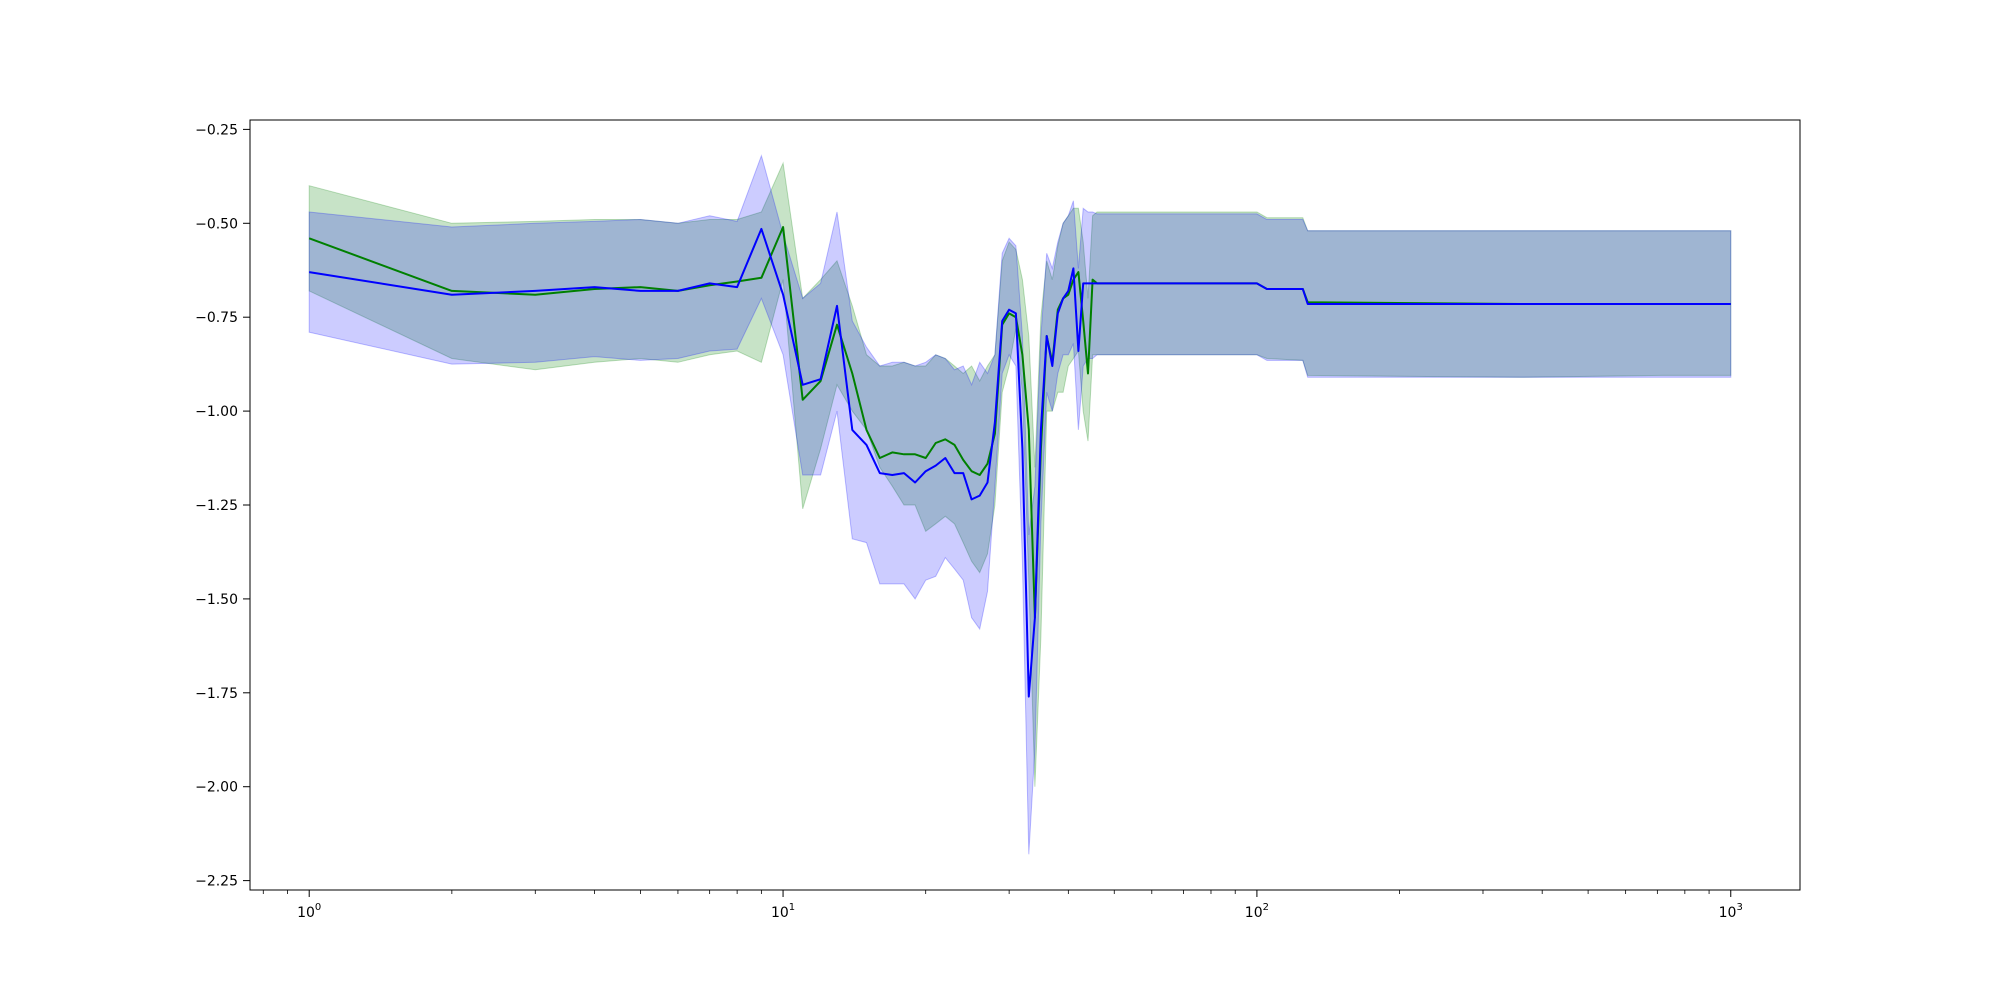 Image resolution: width=2000 pixels, height=1000 pixels. I want to click on y-tick-label: −2.00, so click(216, 788).